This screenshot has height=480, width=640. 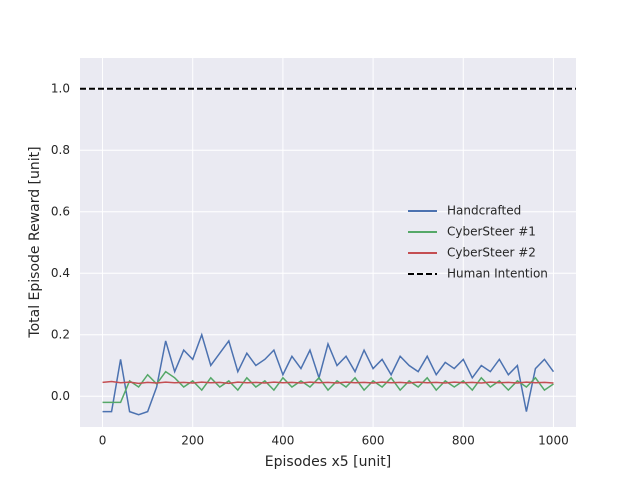 What do you see at coordinates (491, 232) in the screenshot?
I see `legend-label: CyberSteer #1` at bounding box center [491, 232].